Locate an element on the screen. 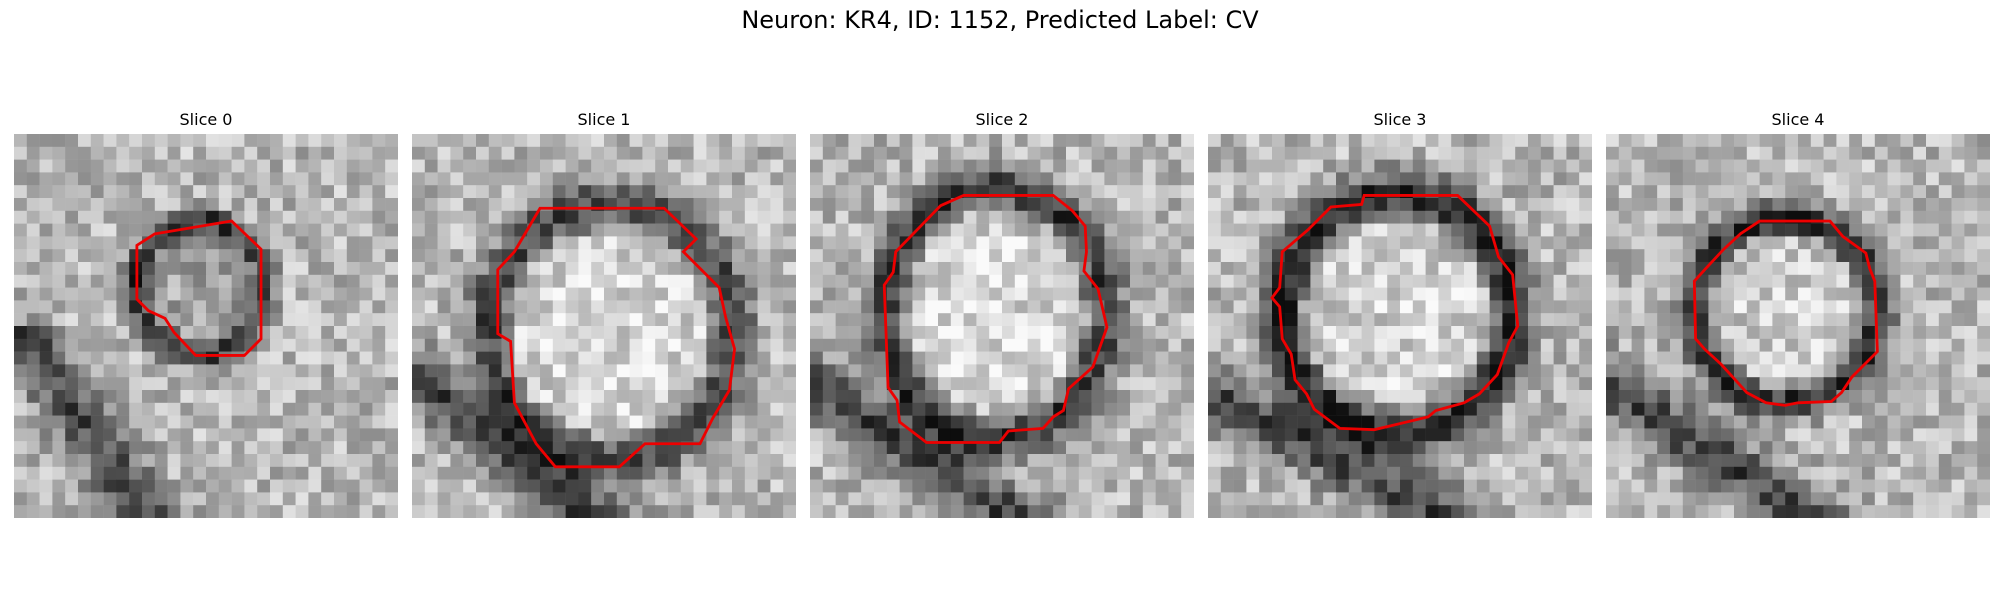 The image size is (2000, 600). slice-title: Slice 4 is located at coordinates (1798, 119).